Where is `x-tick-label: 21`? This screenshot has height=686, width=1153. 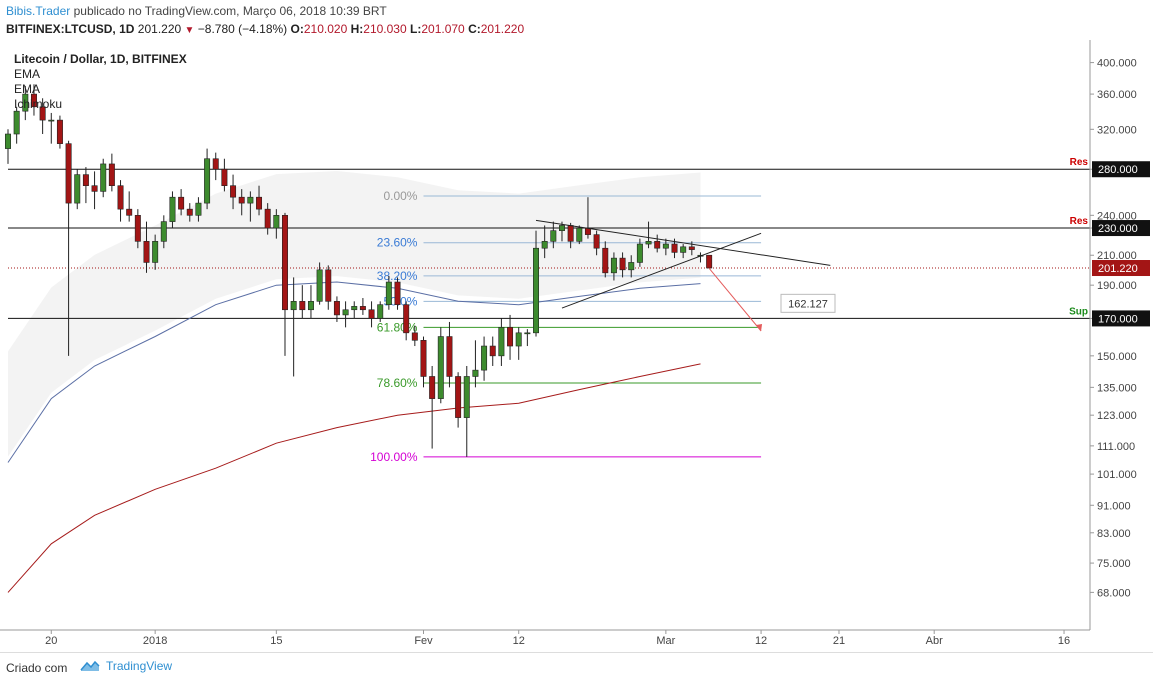
x-tick-label: 21 is located at coordinates (839, 641).